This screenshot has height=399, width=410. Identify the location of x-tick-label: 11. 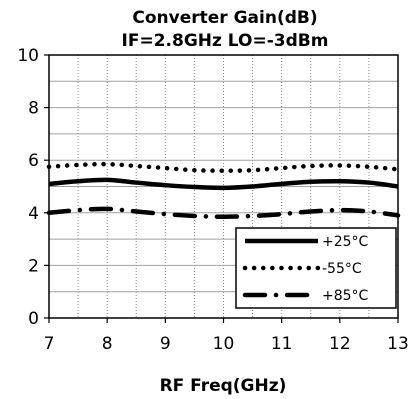
(282, 344).